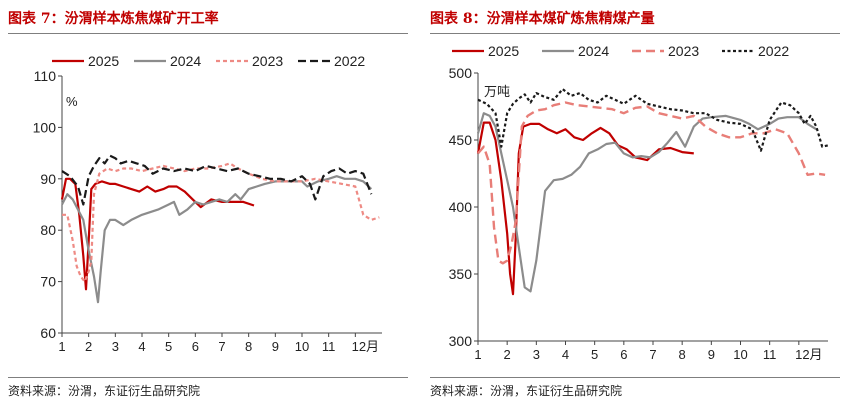 The image size is (849, 411). Describe the element at coordinates (542, 19) in the screenshot. I see `right-chart-title: 图表 8：汾渭样本煤矿炼焦精煤产量` at that location.